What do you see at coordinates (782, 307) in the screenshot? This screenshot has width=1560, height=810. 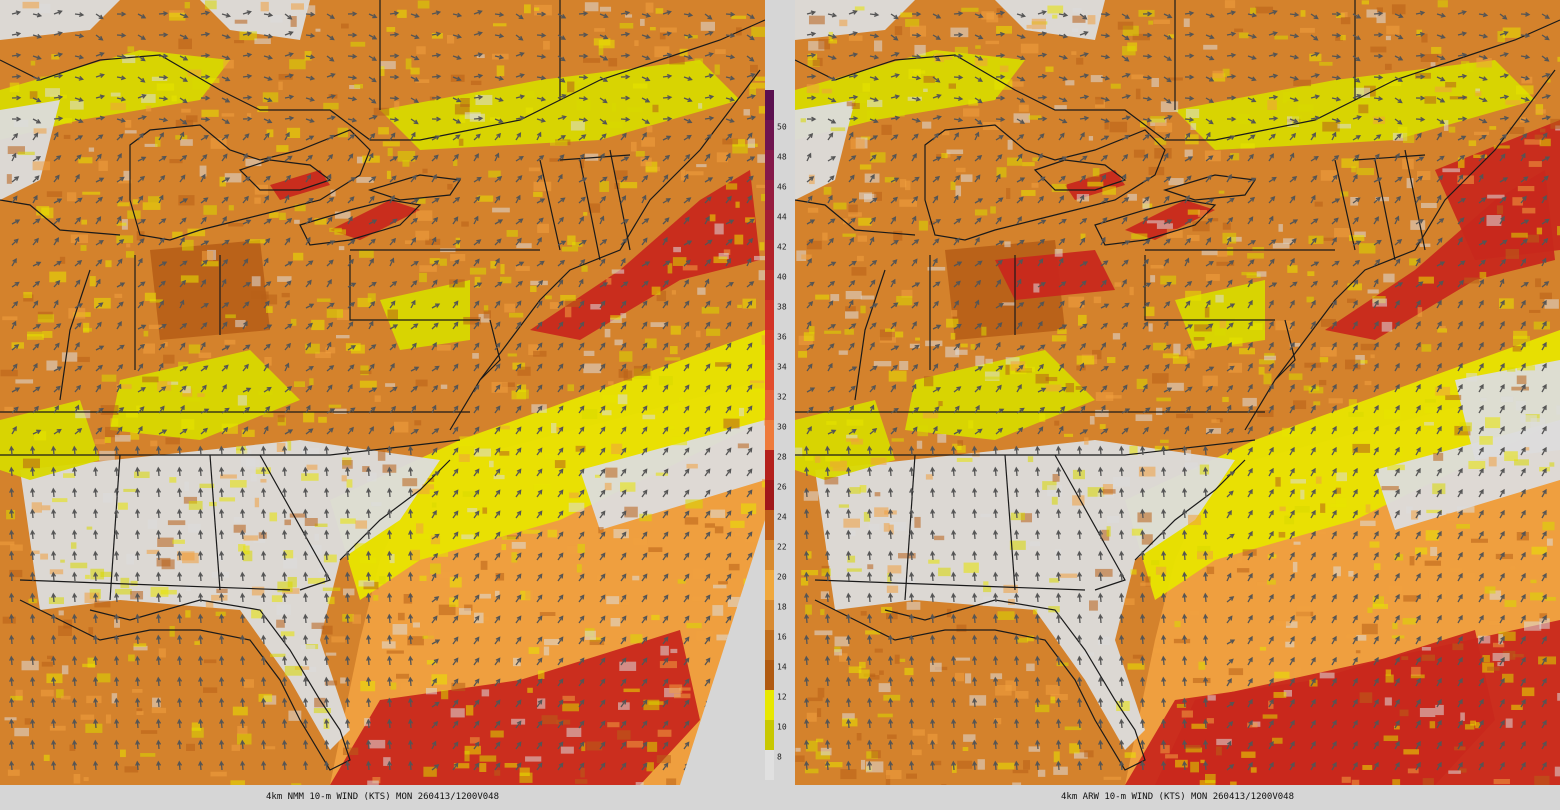 I see `colorbar-label: 38` at bounding box center [782, 307].